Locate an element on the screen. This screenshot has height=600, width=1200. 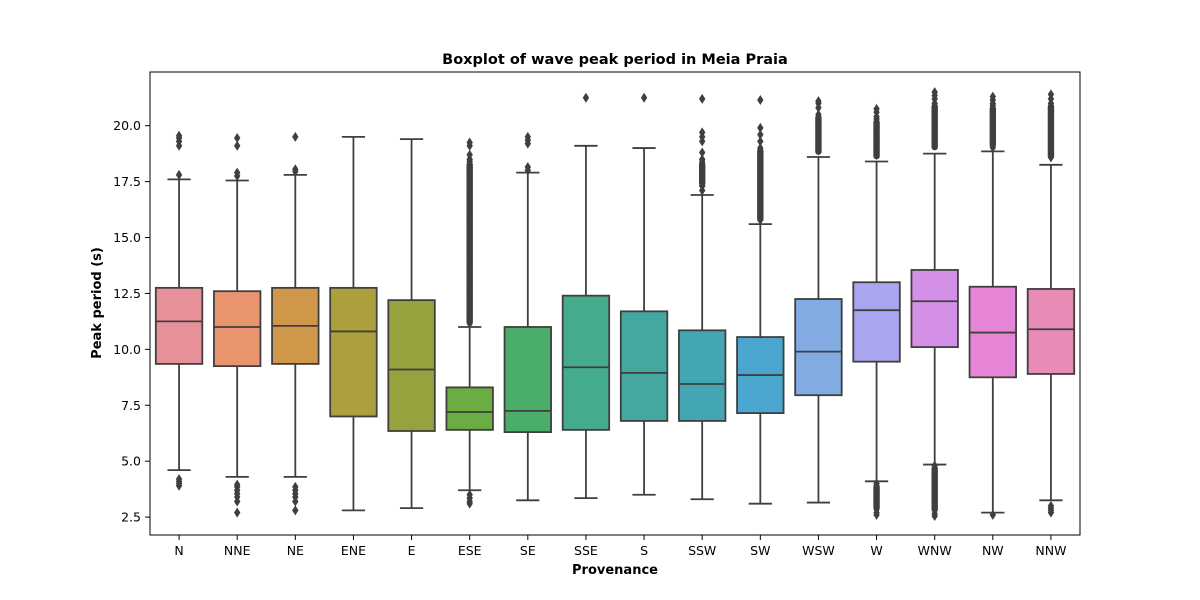
box-SSE is located at coordinates (586, 295).